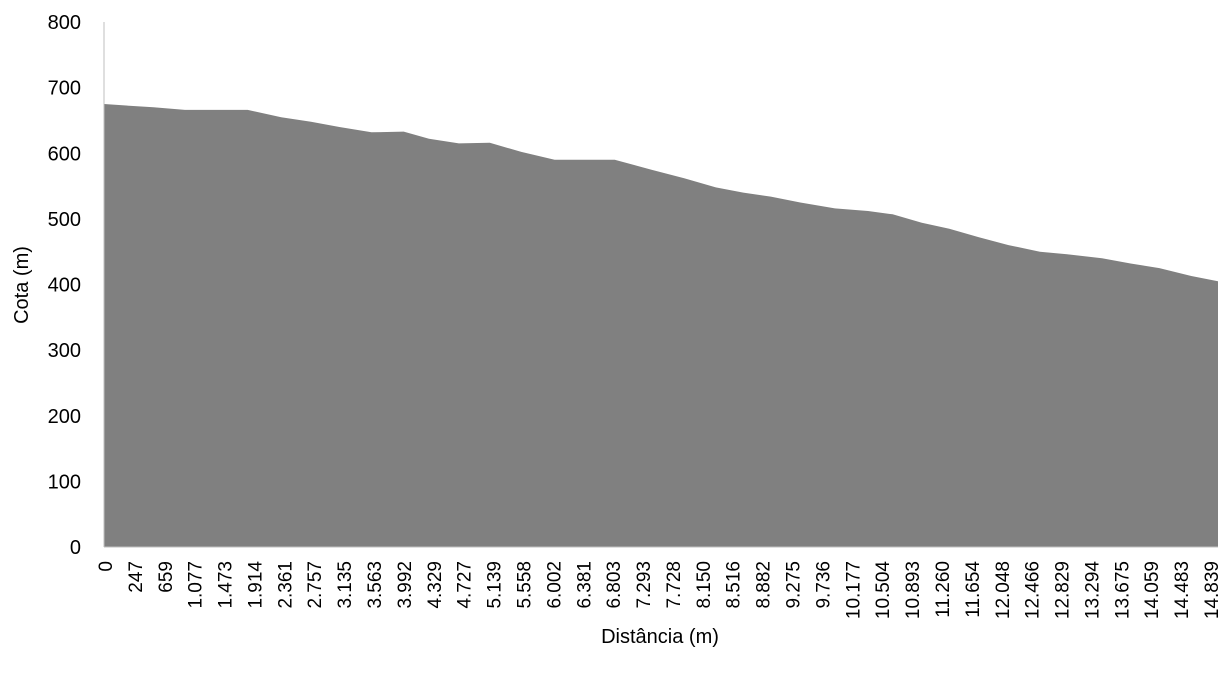 This screenshot has width=1224, height=680. I want to click on x-tick-label: 6.381, so click(584, 585).